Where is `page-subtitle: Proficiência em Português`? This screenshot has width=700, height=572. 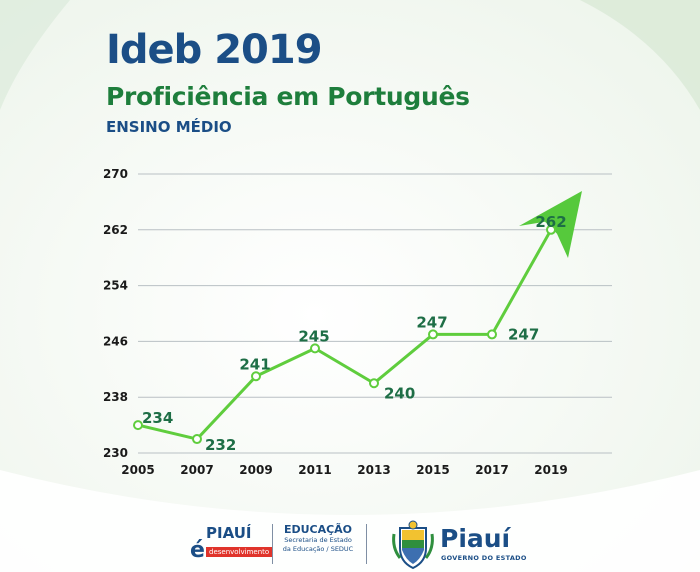 page-subtitle: Proficiência em Português is located at coordinates (288, 96).